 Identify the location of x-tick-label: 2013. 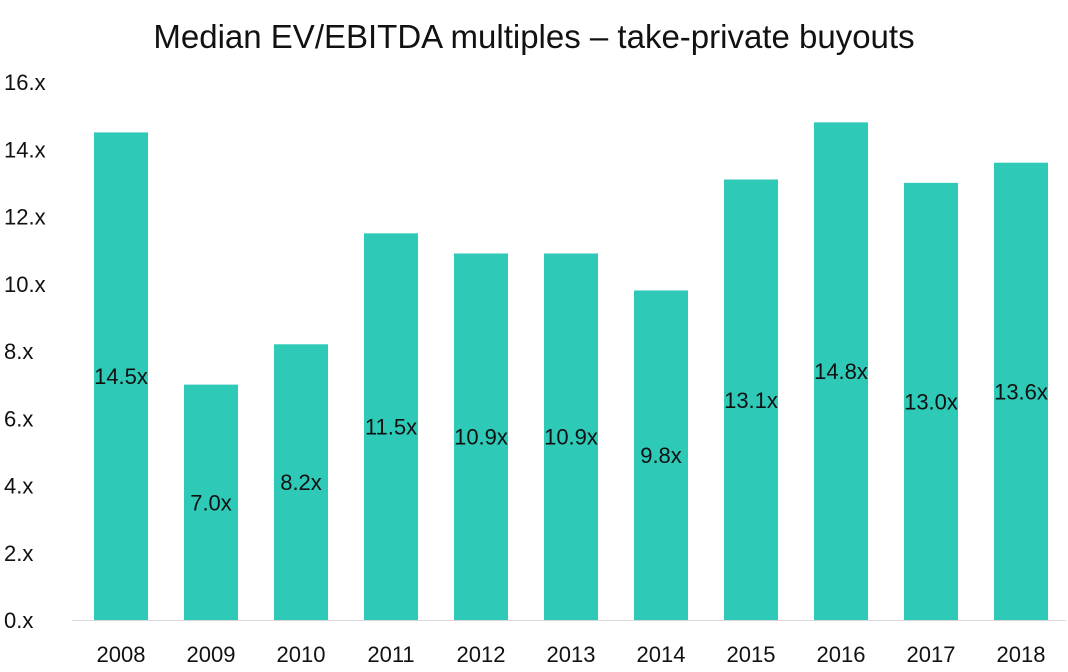
(571, 654).